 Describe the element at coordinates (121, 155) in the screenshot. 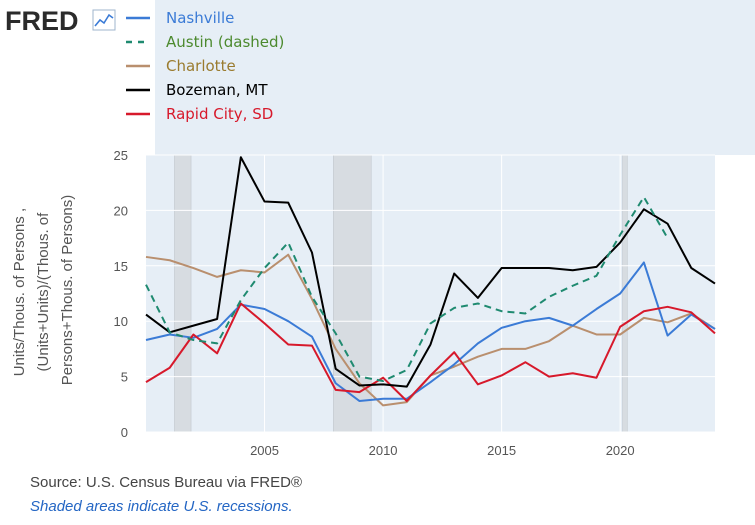

I see `y-tick-label: 25` at that location.